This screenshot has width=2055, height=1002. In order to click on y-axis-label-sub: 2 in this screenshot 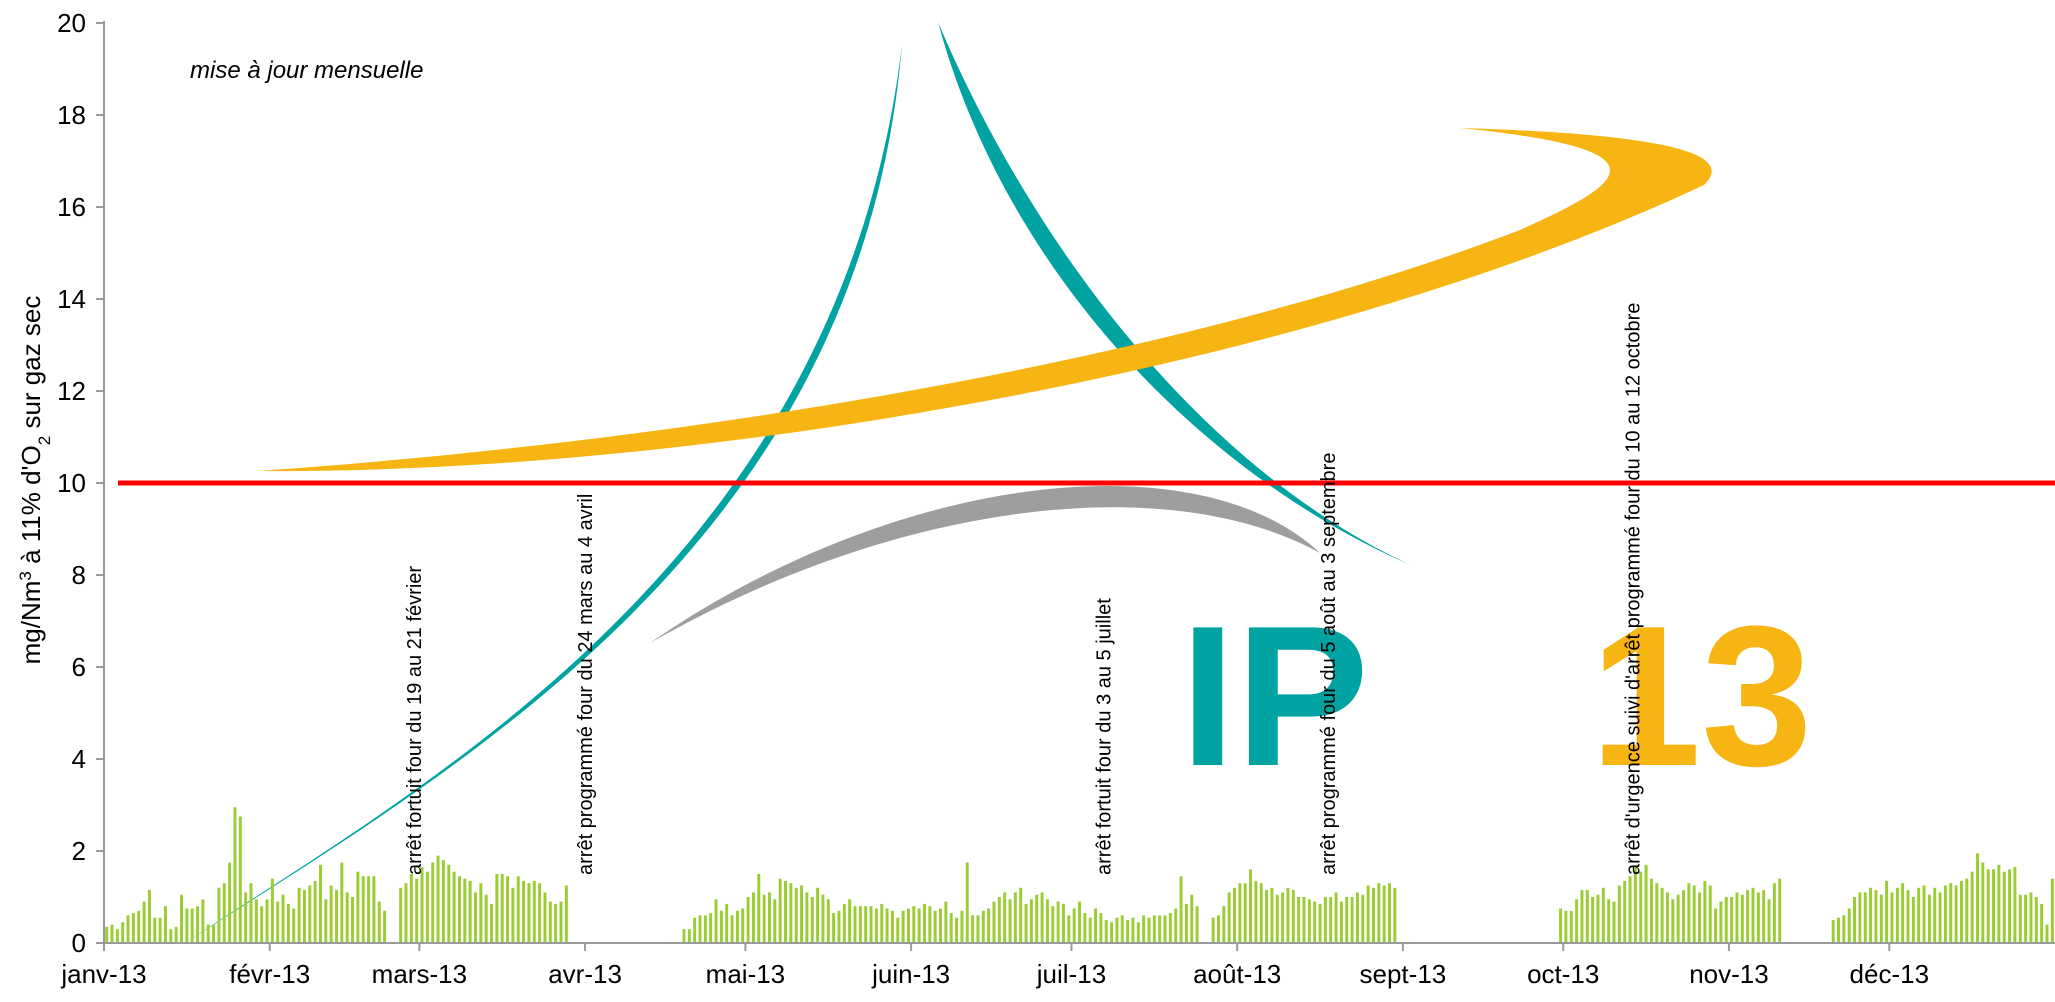, I will do `click(44, 440)`.